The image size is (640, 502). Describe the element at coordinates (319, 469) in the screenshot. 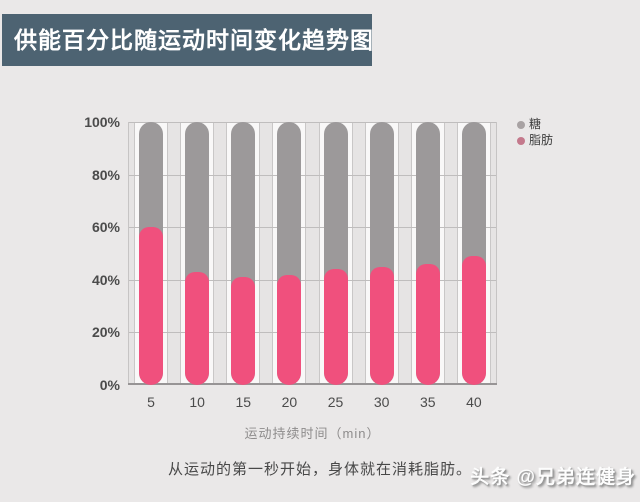

I see `caption-text: 从运动的第一秒开始，身体就在消耗脂肪。` at that location.